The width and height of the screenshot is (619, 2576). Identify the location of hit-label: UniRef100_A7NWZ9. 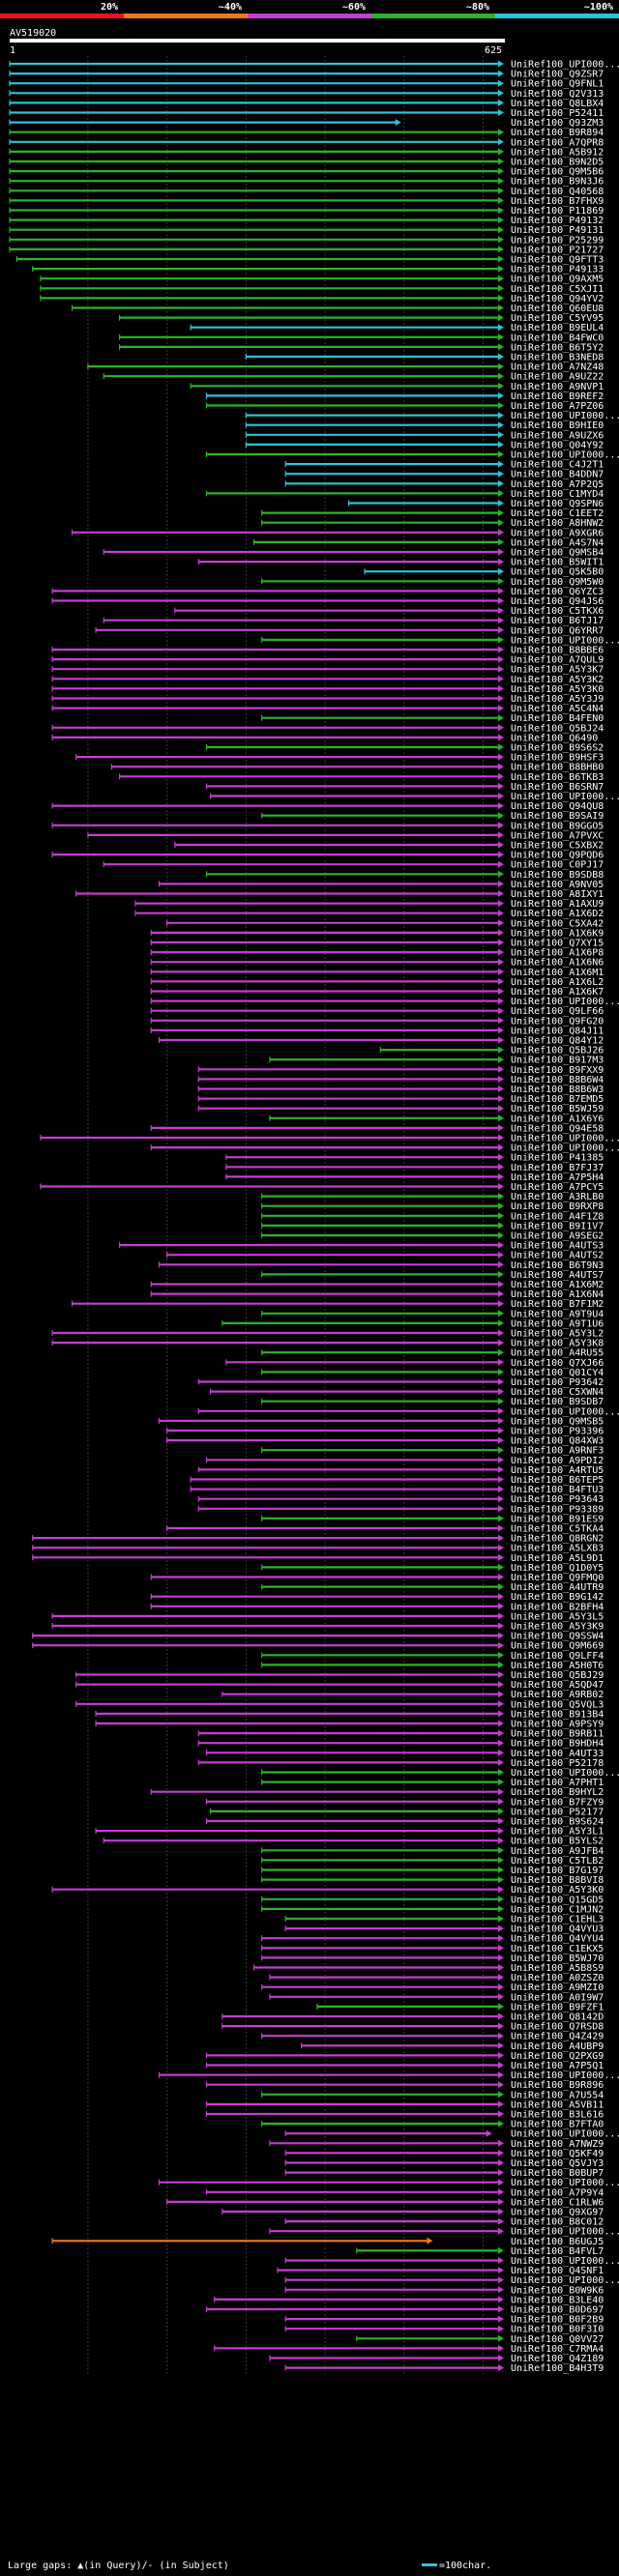
(557, 2145).